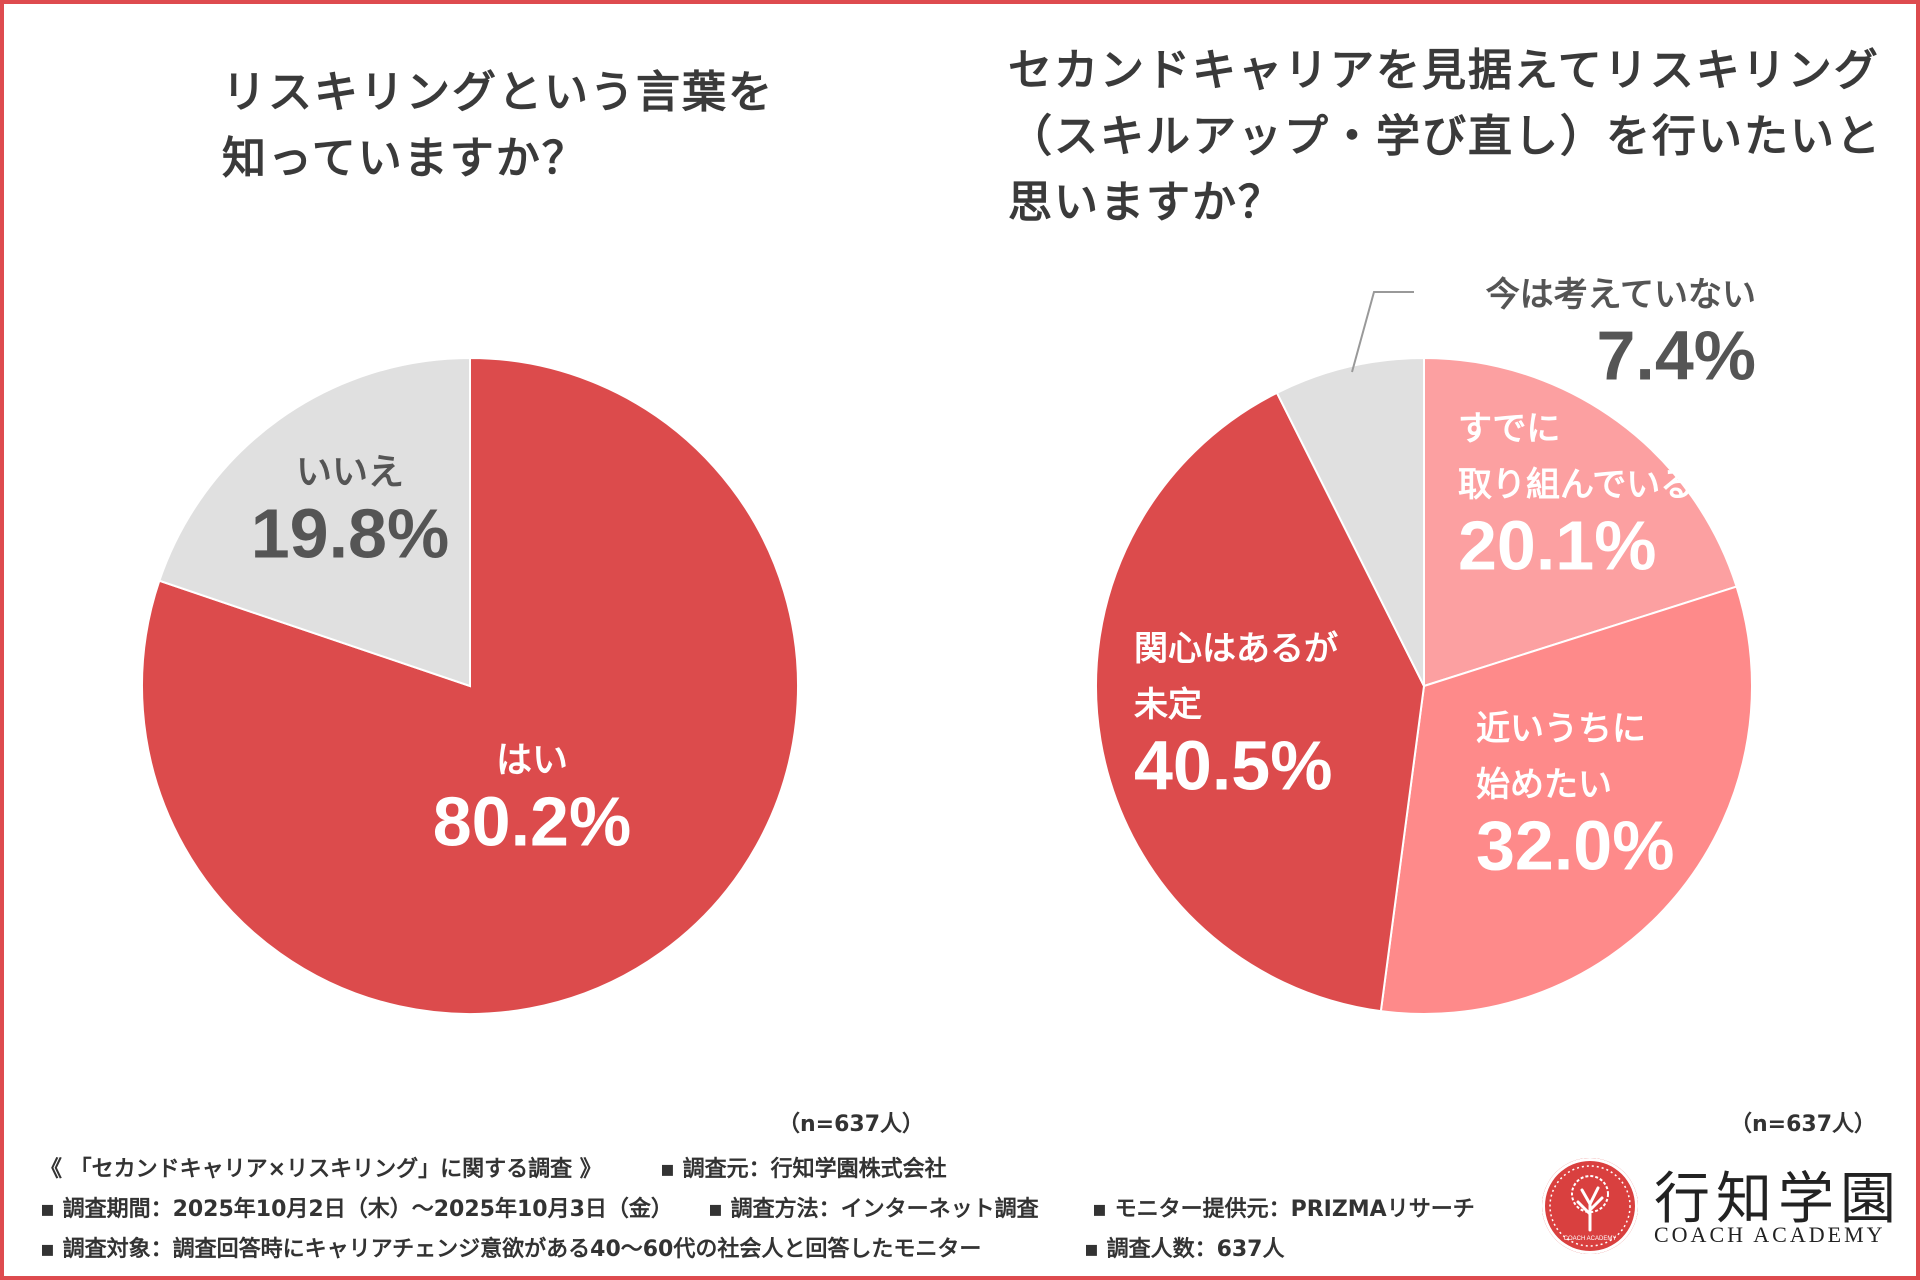 The image size is (1920, 1280). I want to click on already-percent: 20.1%, so click(1557, 546).